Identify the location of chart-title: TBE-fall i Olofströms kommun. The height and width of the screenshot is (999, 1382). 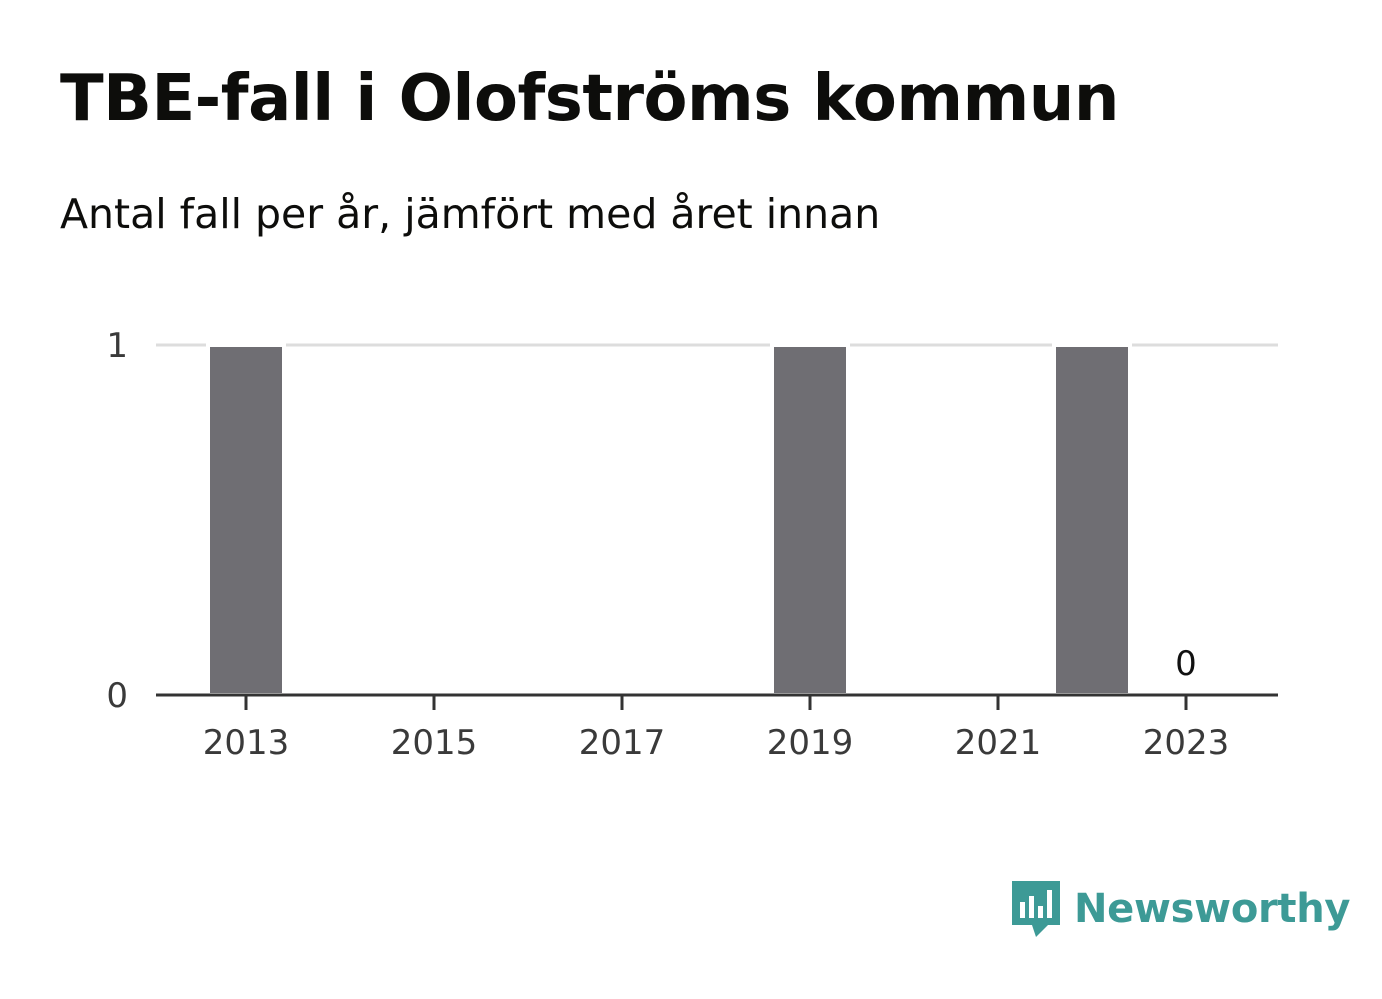
(589, 99).